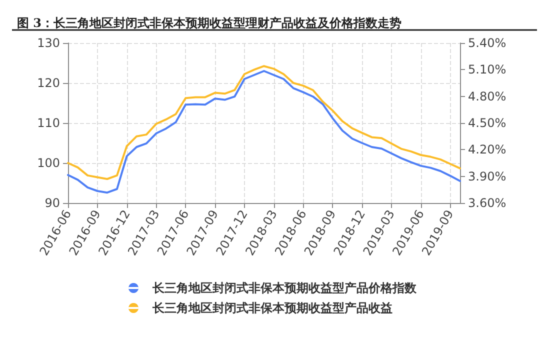  I want to click on legend-label: 长三角地区封闭式非保本预期收益型产品收益, so click(272, 308).